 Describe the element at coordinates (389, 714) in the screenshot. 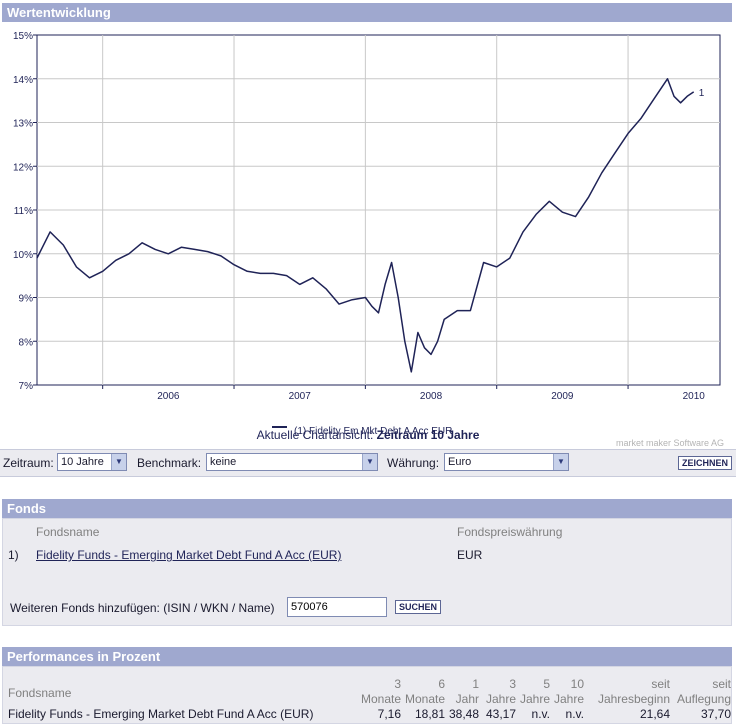

I see `perf-value-3m: 7,16` at that location.